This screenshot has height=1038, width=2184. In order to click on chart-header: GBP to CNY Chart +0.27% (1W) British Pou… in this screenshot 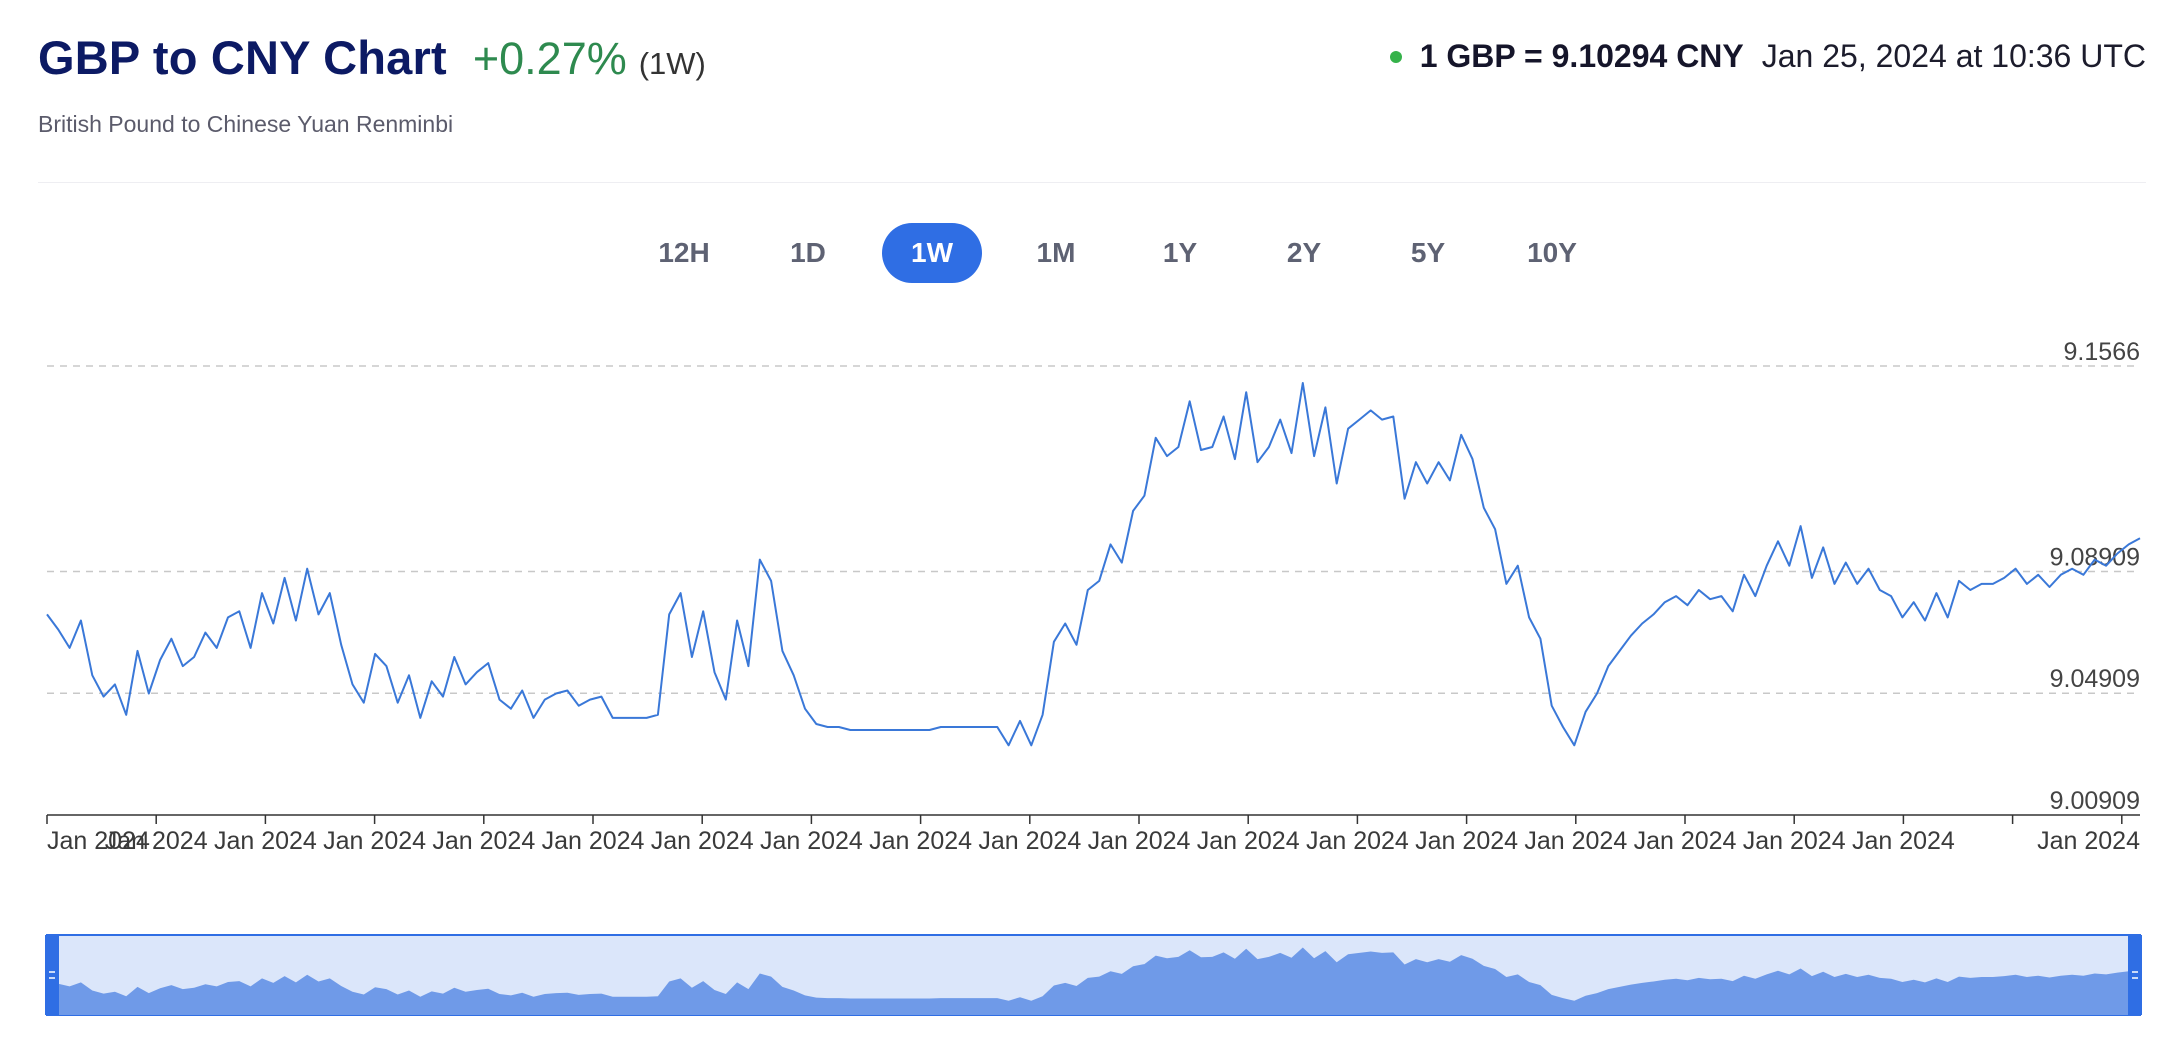, I will do `click(1092, 90)`.